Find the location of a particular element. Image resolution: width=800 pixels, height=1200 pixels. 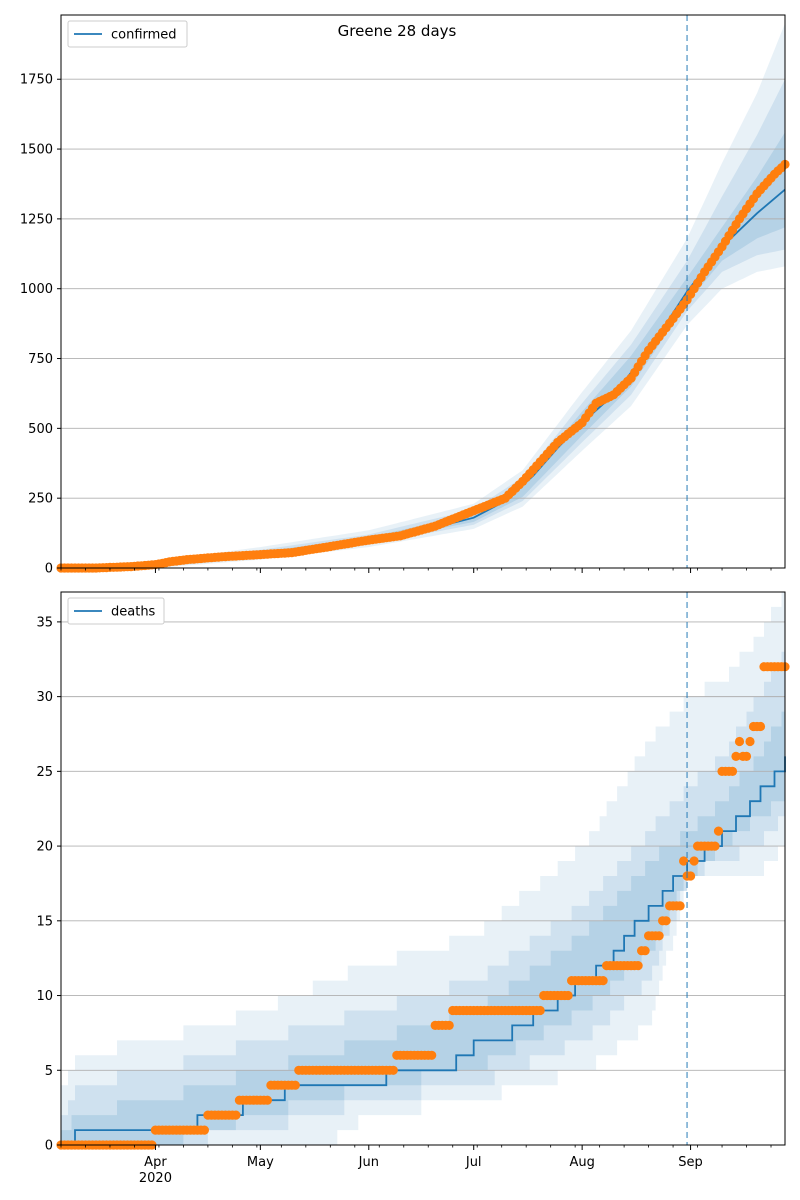

confirmed-y-axis: 0 250 500 750 1000 1250 1500 1750 is located at coordinates (40, 325).